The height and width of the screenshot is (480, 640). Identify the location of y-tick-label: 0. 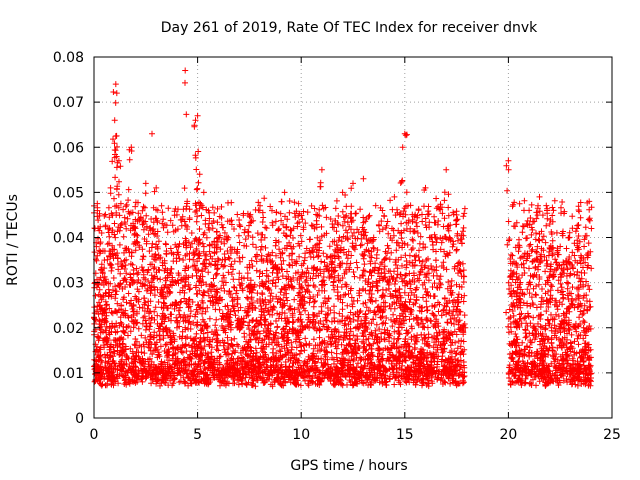
(79, 419).